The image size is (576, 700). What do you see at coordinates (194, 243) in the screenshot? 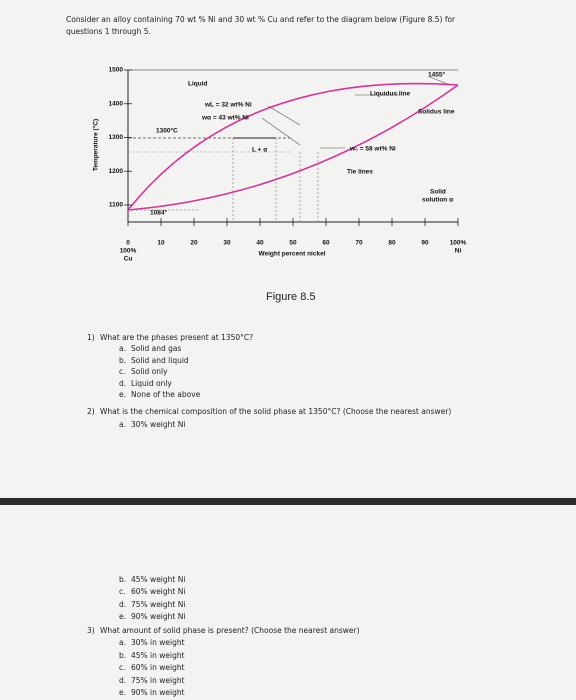
I see `x-tick-label: 20` at bounding box center [194, 243].